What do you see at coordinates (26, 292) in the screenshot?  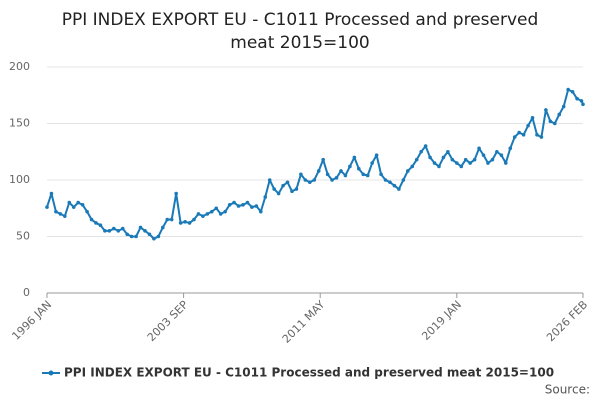 I see `y-tick-label: 0` at bounding box center [26, 292].